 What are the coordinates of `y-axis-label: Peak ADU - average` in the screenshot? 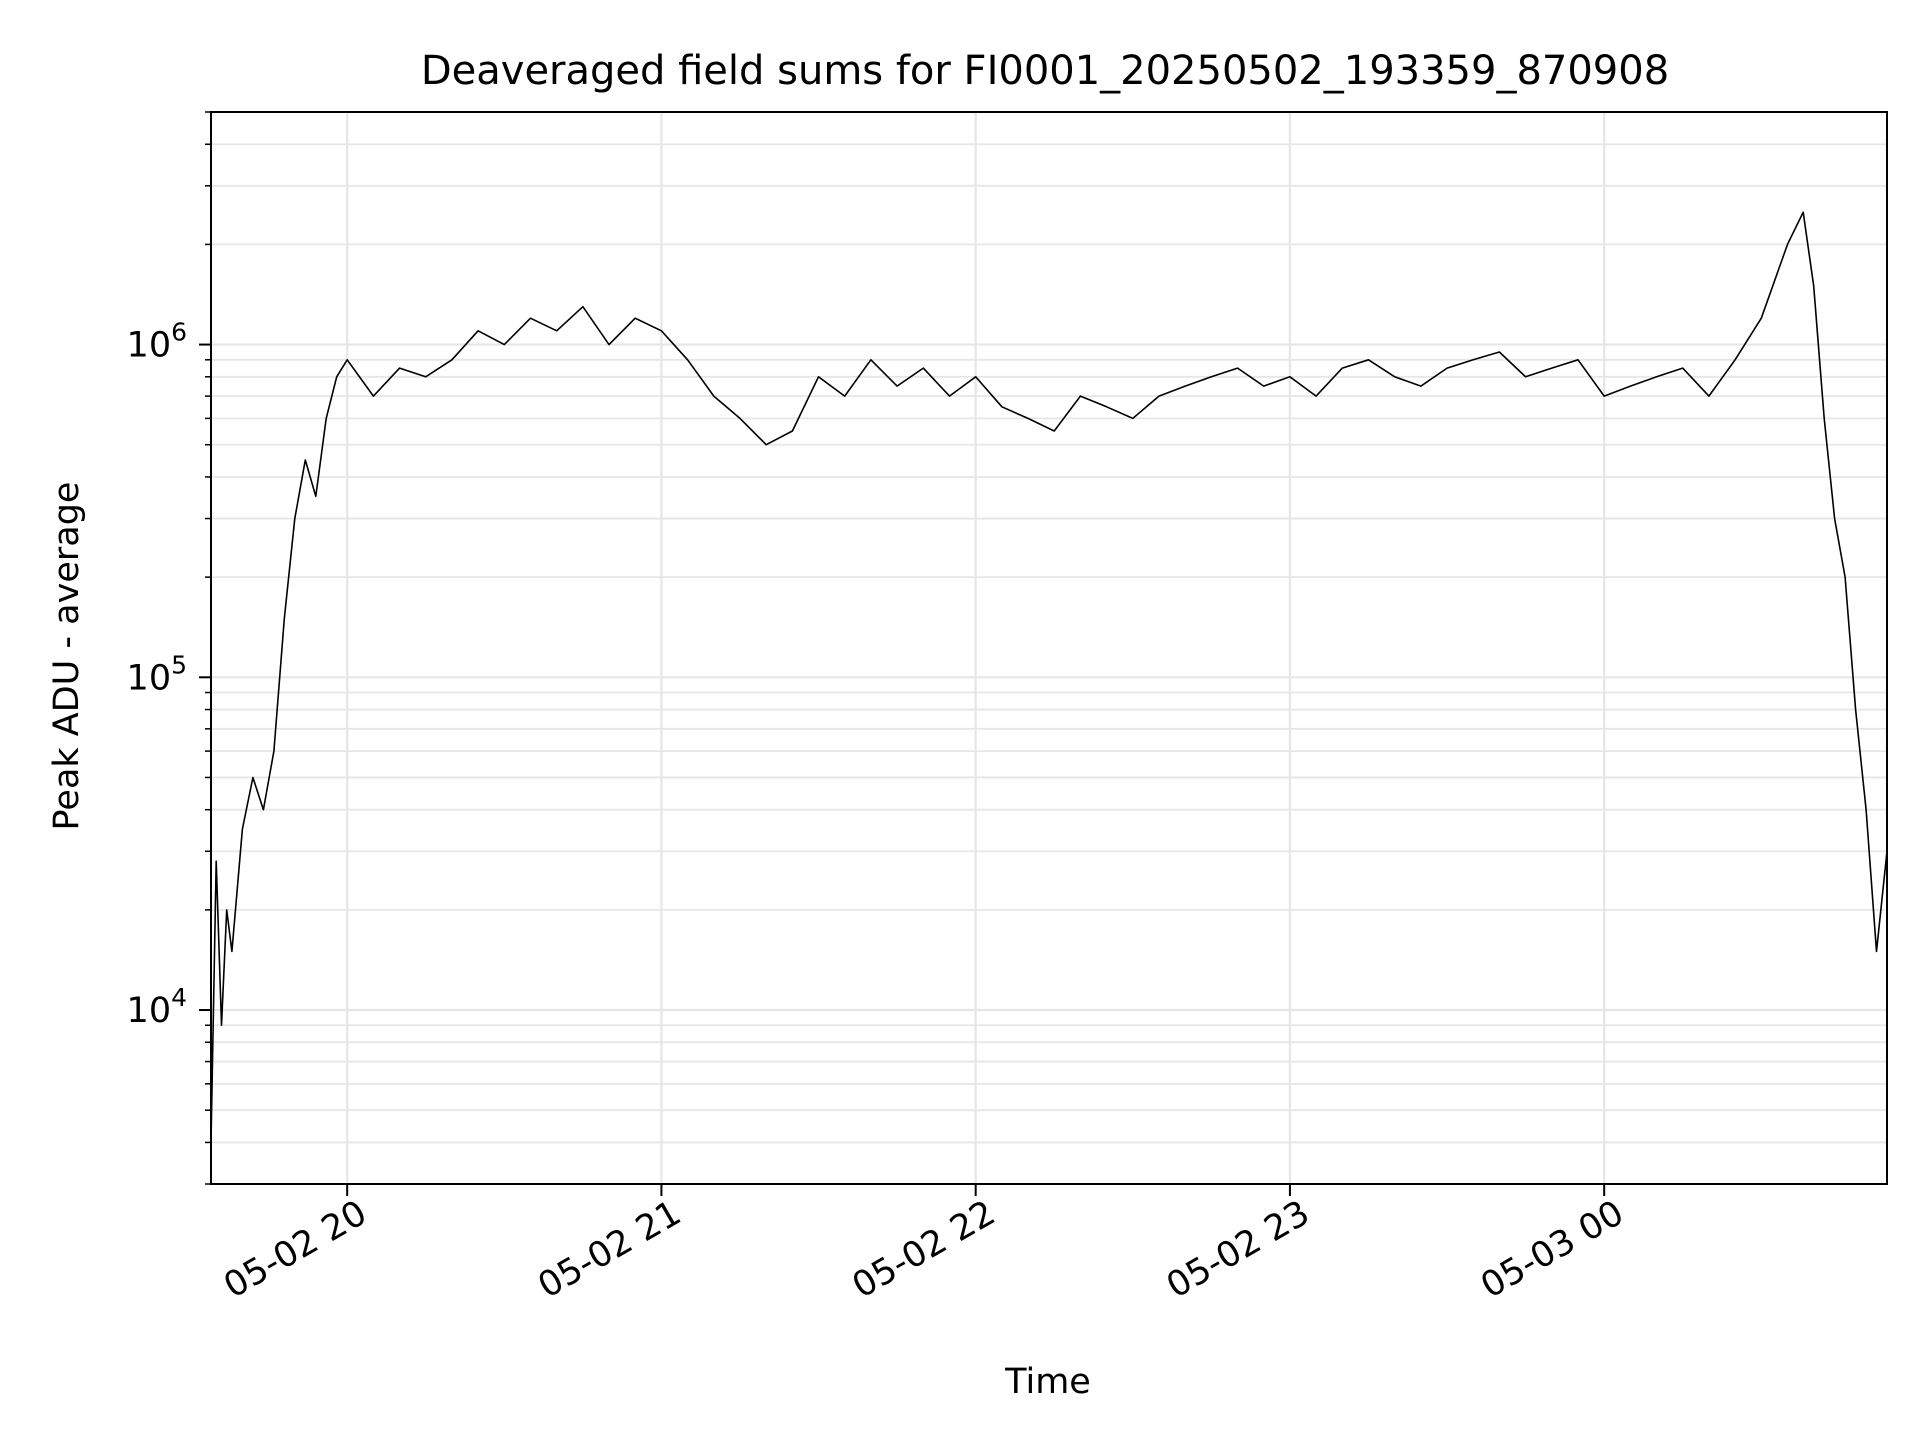 It's located at (67, 656).